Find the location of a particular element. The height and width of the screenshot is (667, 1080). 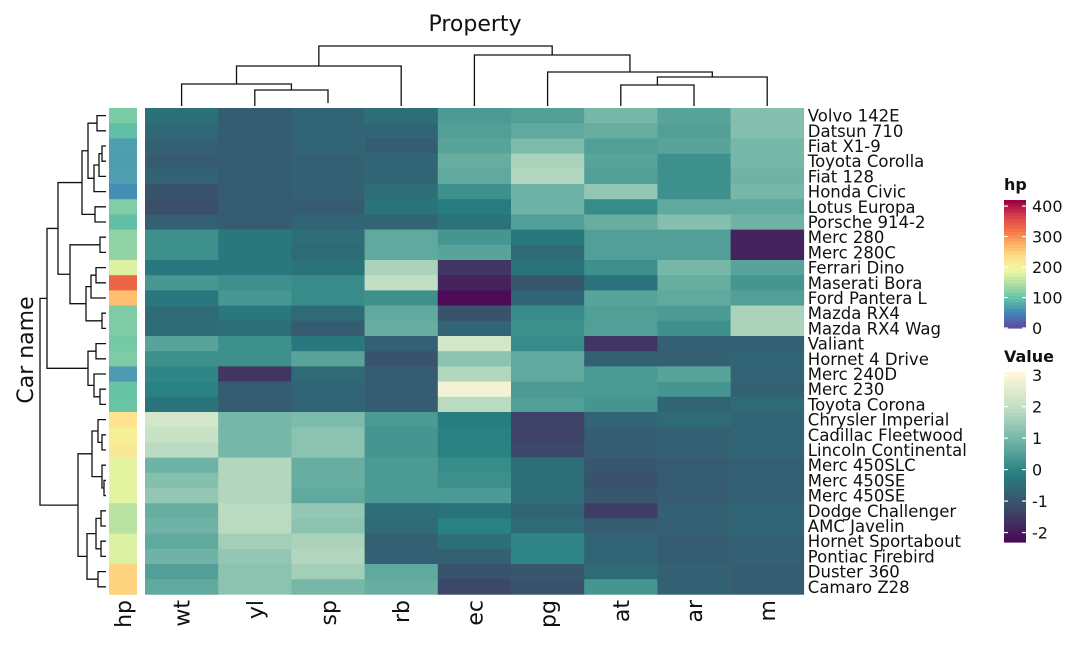

row-label: Mazda RX4 Wag is located at coordinates (874, 328).